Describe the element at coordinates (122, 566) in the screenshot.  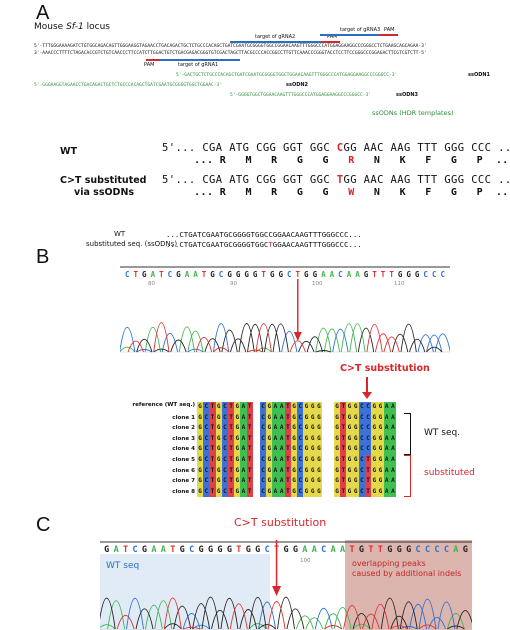
I see `c-wt-seq-label: WT seq` at that location.